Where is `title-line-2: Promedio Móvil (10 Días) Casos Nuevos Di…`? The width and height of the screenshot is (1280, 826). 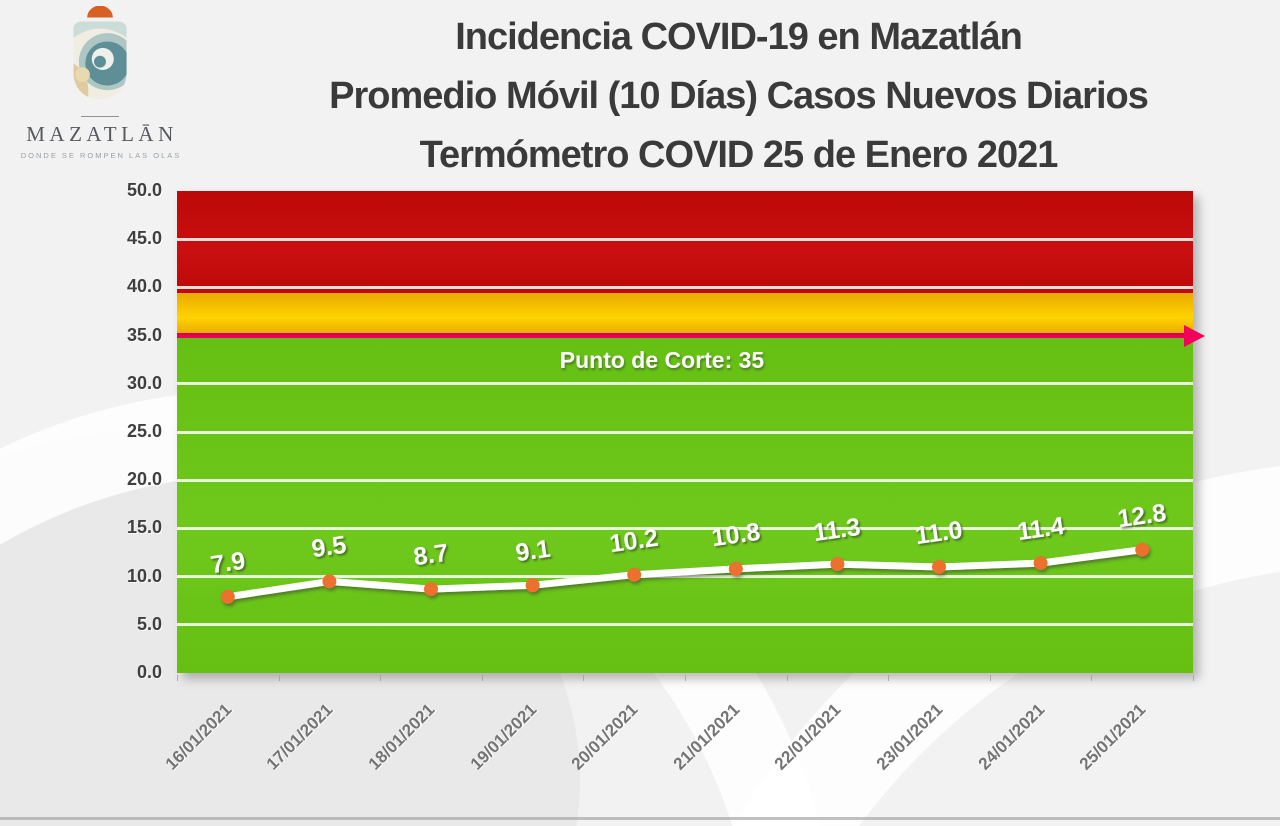 title-line-2: Promedio Móvil (10 Días) Casos Nuevos Di… is located at coordinates (739, 96).